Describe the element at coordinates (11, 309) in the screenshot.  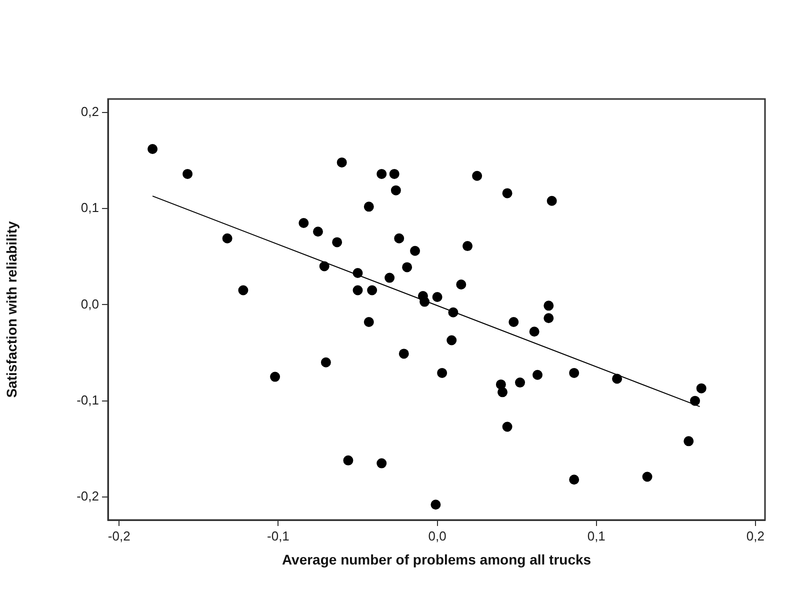
I see `y-axis-title: Satisfaction with reliability` at that location.